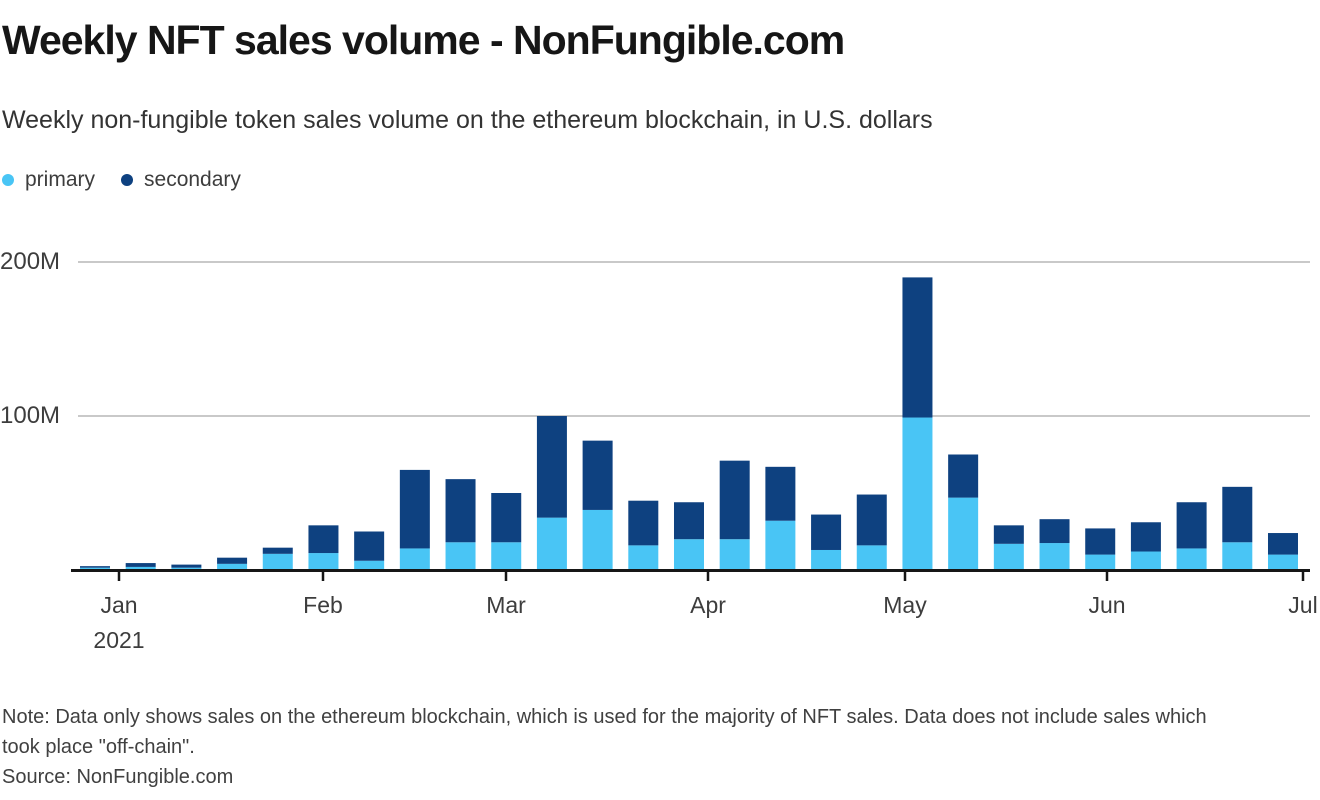 Image resolution: width=1320 pixels, height=800 pixels. I want to click on footnote-line2: took place "off-chain"., so click(98, 747).